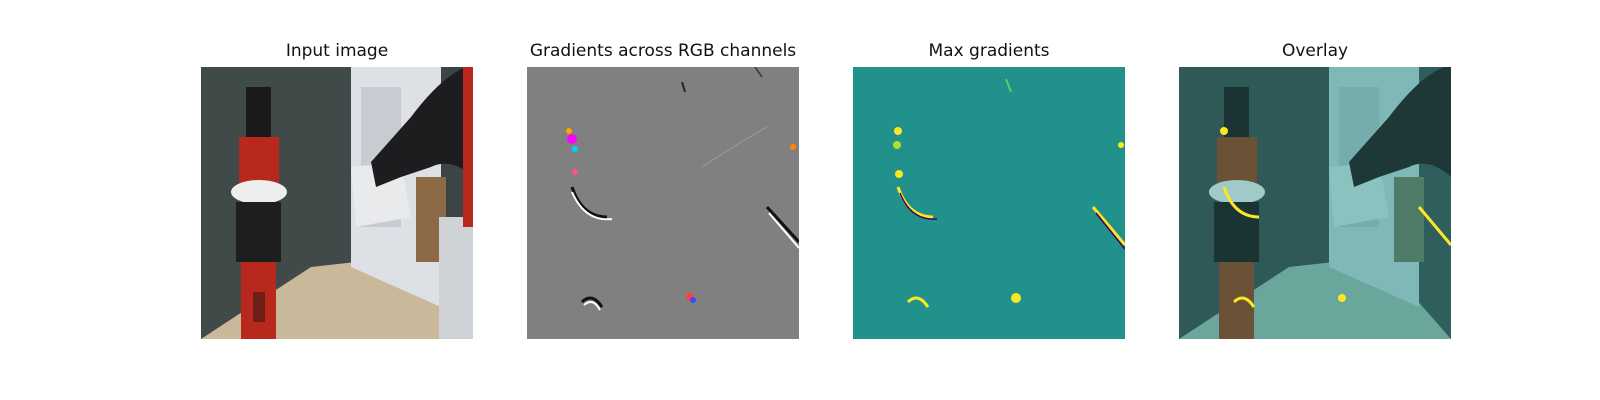 This screenshot has height=400, width=1600. I want to click on rgb-gradient-svg, so click(663, 203).